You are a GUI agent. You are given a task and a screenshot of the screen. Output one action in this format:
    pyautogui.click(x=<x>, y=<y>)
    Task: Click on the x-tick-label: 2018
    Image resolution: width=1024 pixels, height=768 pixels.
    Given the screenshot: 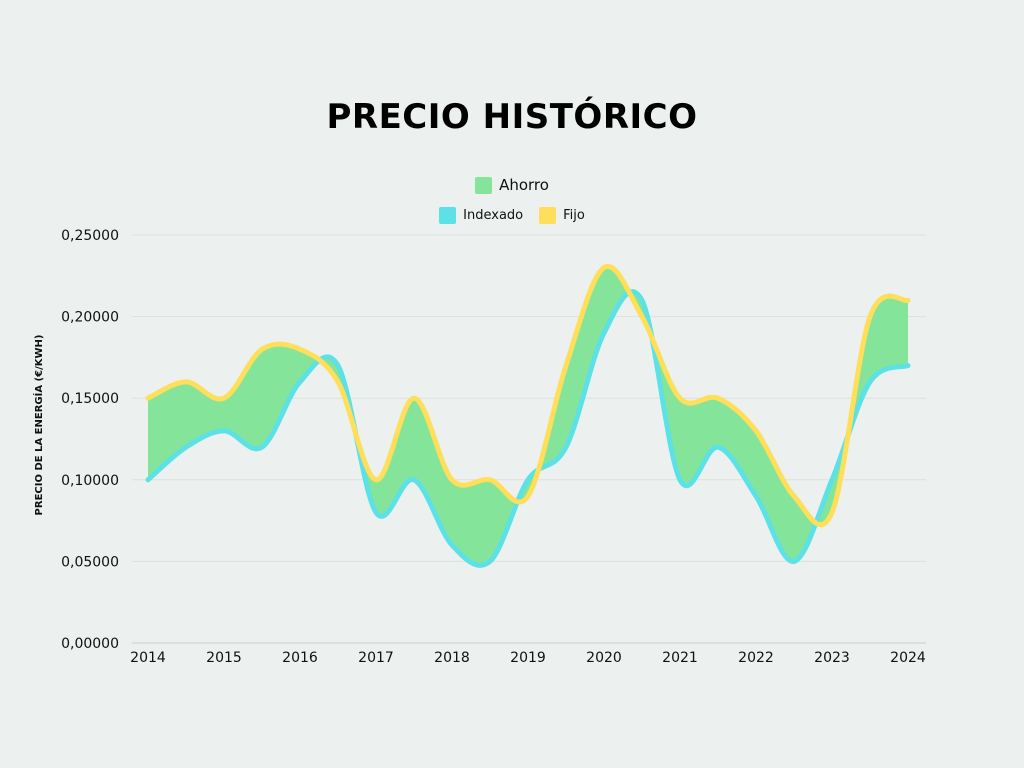 What is the action you would take?
    pyautogui.click(x=452, y=658)
    